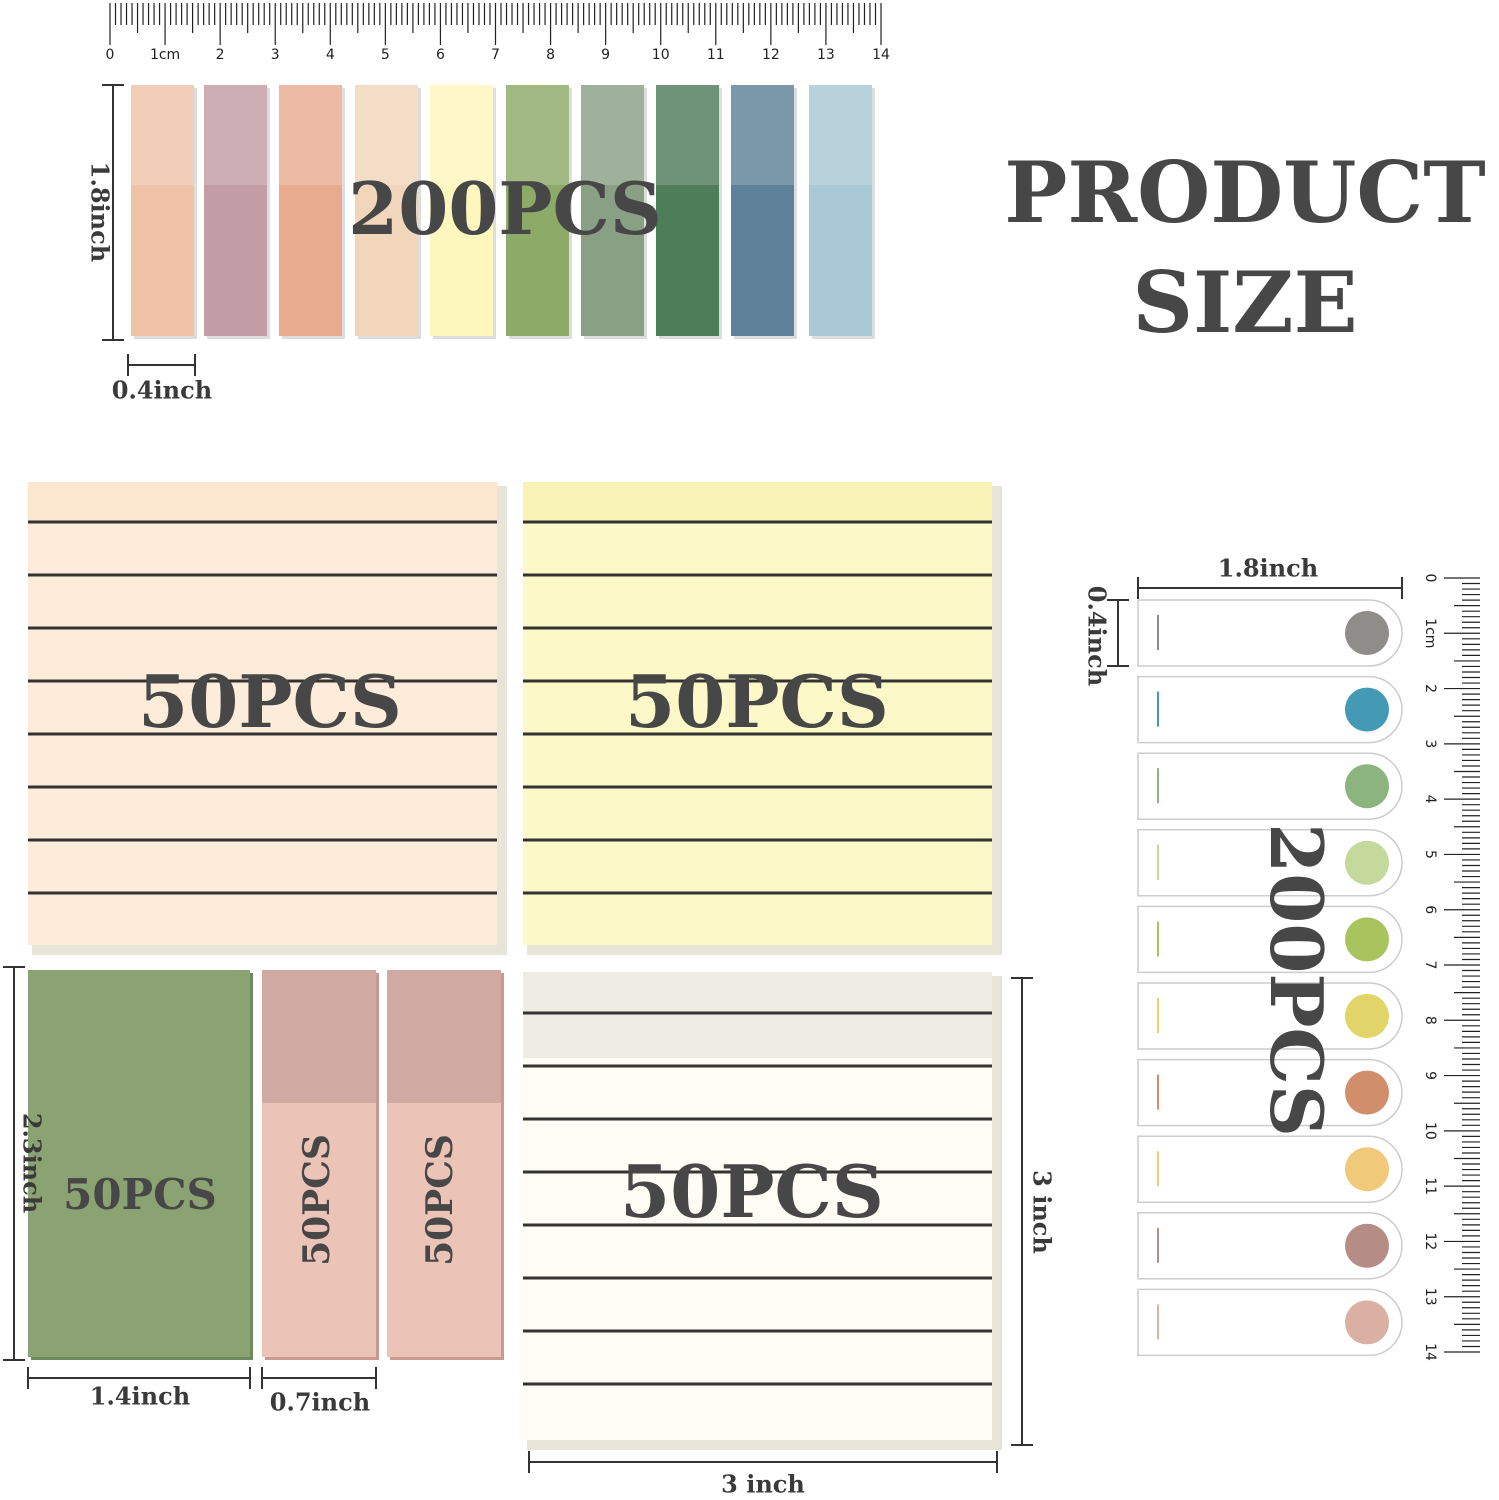 The height and width of the screenshot is (1500, 1499). I want to click on dimension-label: 1.4inch, so click(140, 1396).